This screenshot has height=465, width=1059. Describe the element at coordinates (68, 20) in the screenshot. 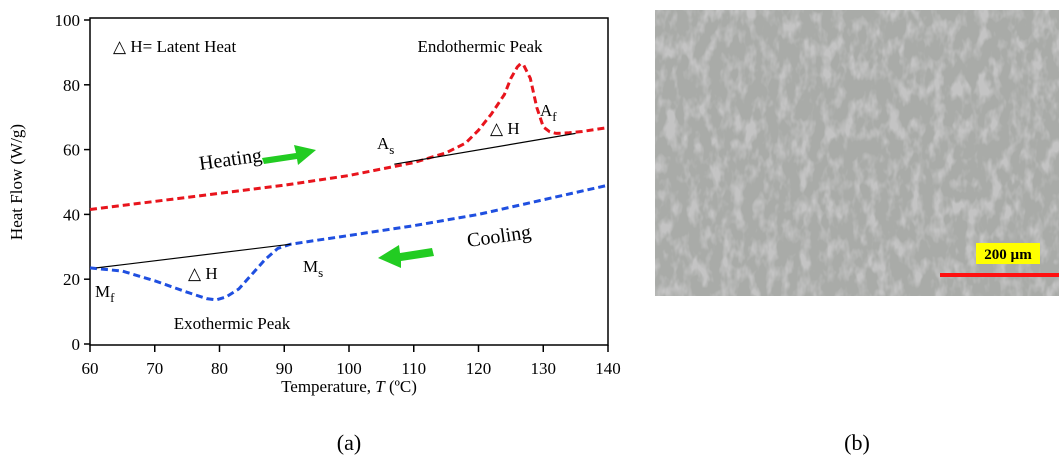

I see `y-tick-label: 100` at that location.